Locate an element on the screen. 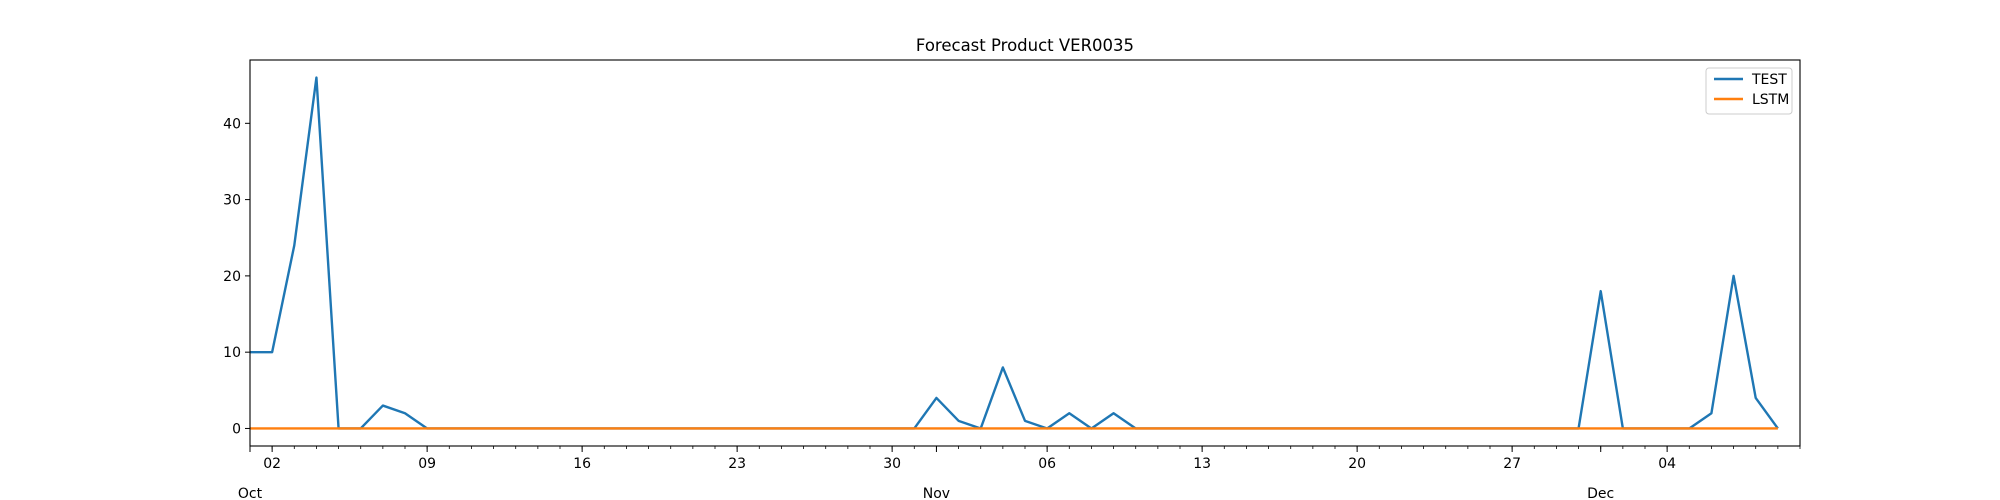 This screenshot has height=500, width=2000. x-tick-label: 30 is located at coordinates (892, 464).